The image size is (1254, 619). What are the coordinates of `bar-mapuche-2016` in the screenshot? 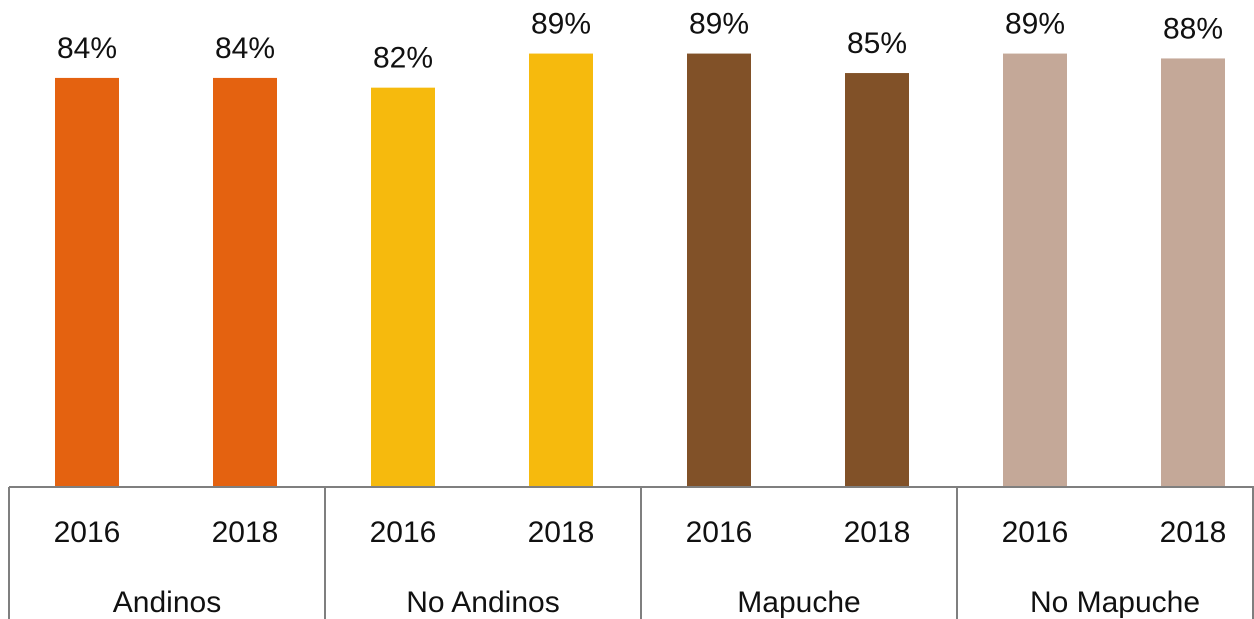 It's located at (719, 270).